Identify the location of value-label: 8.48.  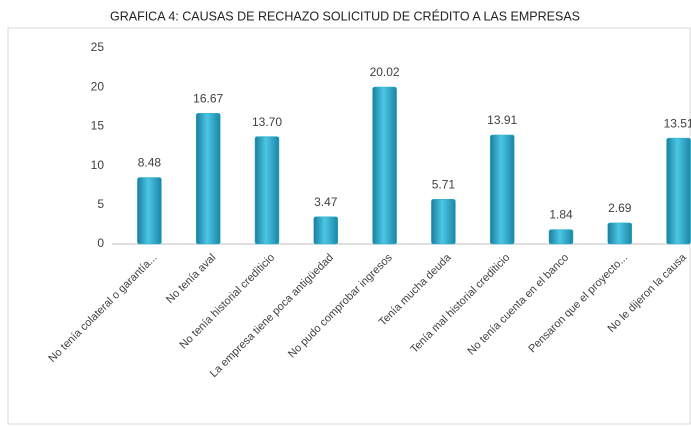
(150, 163).